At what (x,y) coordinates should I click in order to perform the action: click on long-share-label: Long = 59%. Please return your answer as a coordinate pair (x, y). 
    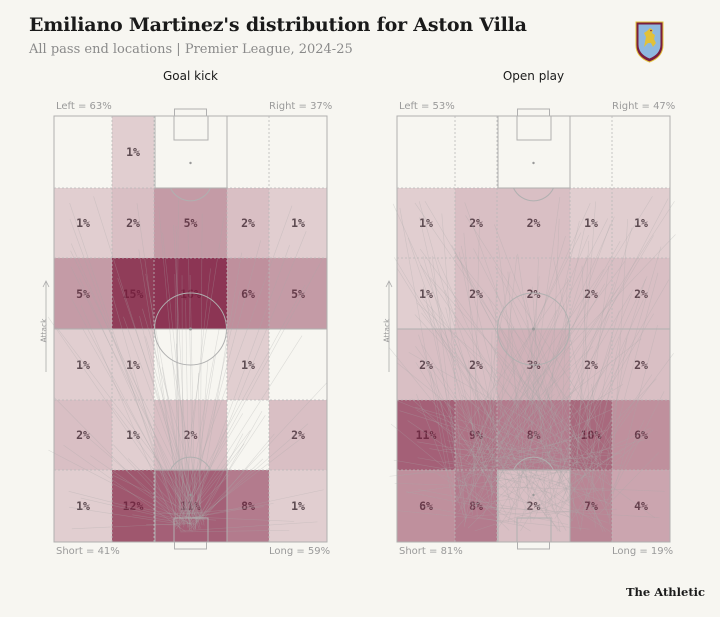
    Looking at the image, I should click on (300, 551).